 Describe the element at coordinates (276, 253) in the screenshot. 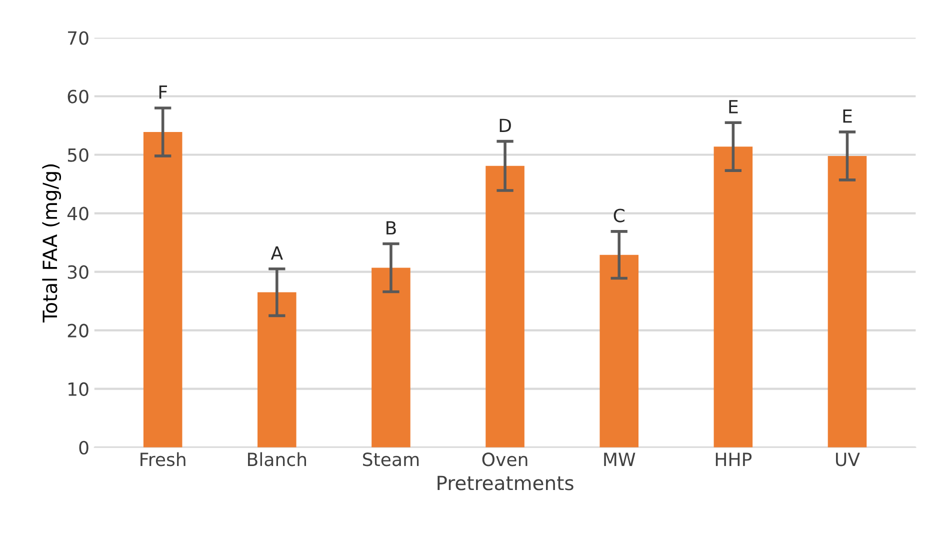

I see `annotation: A` at that location.